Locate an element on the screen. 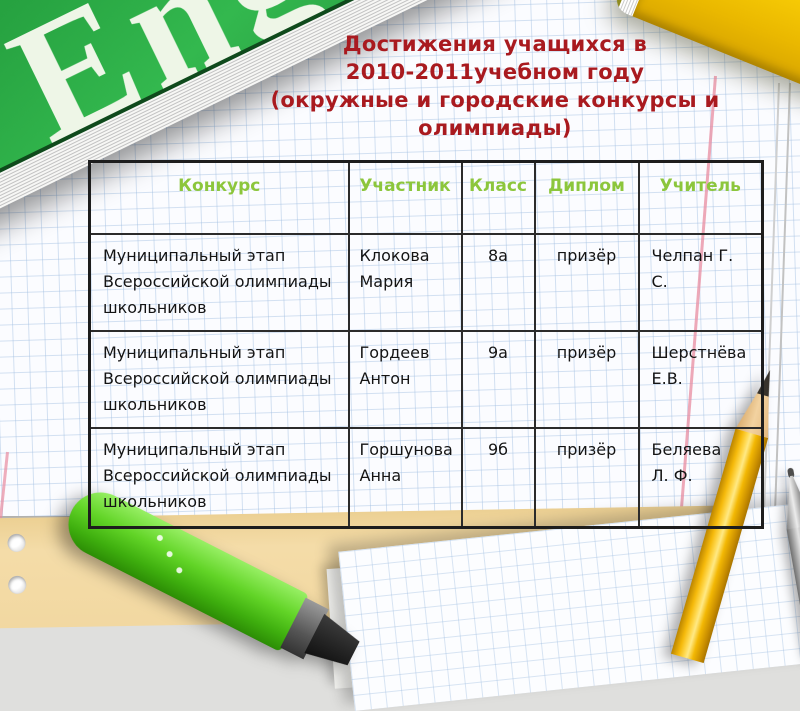 The width and height of the screenshot is (800, 711). cell-teacher: Челпан Г. С. is located at coordinates (700, 282).